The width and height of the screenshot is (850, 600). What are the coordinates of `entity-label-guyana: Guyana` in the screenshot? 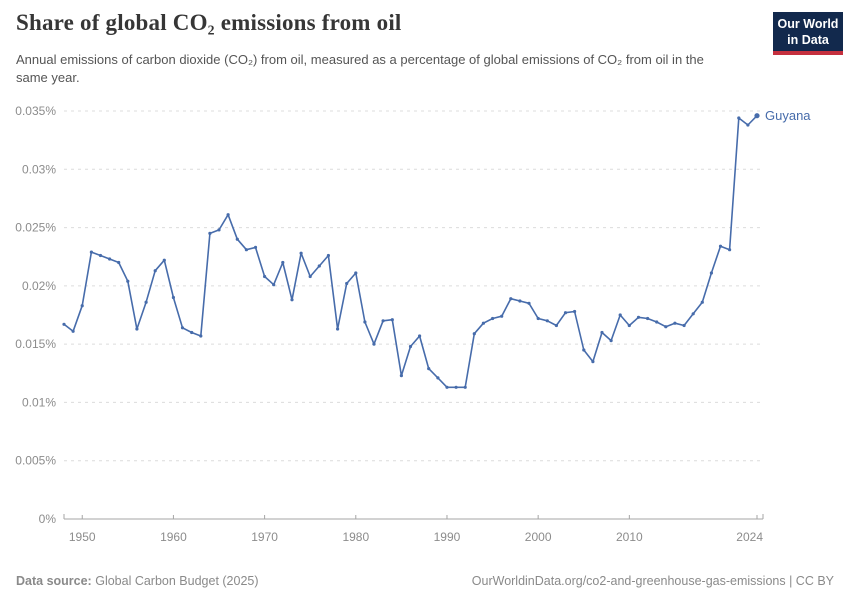 It's located at (788, 115).